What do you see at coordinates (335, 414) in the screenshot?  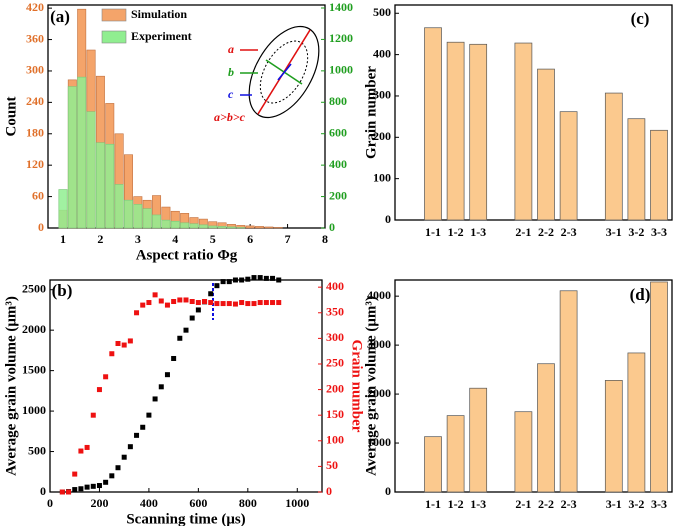 I see `y2-tick-label: 150` at bounding box center [335, 414].